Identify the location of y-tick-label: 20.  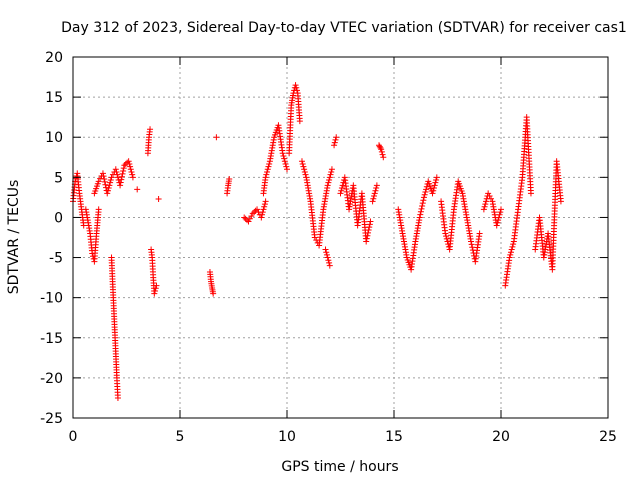
(54, 58).